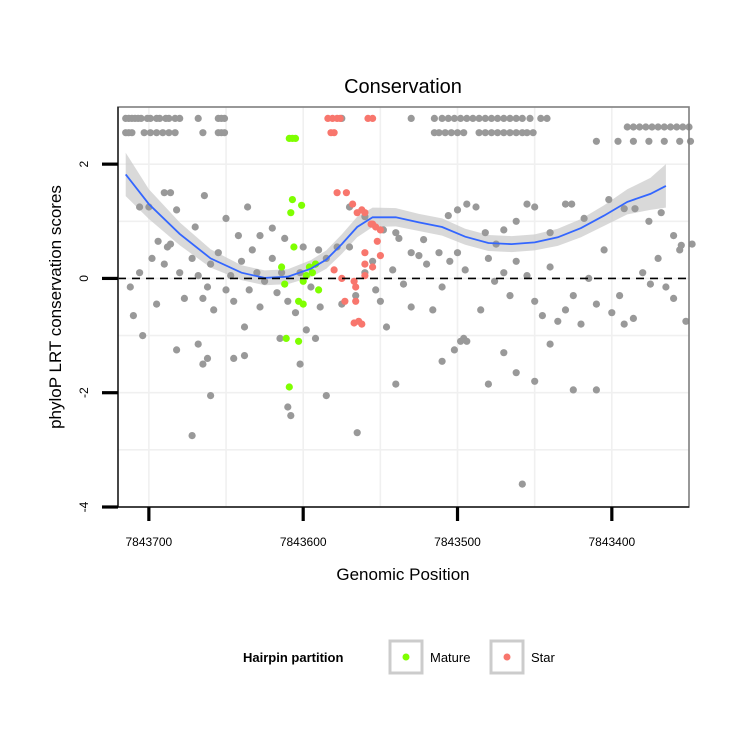 The height and width of the screenshot is (750, 750). What do you see at coordinates (149, 542) in the screenshot?
I see `x-tick-label: 7843700` at bounding box center [149, 542].